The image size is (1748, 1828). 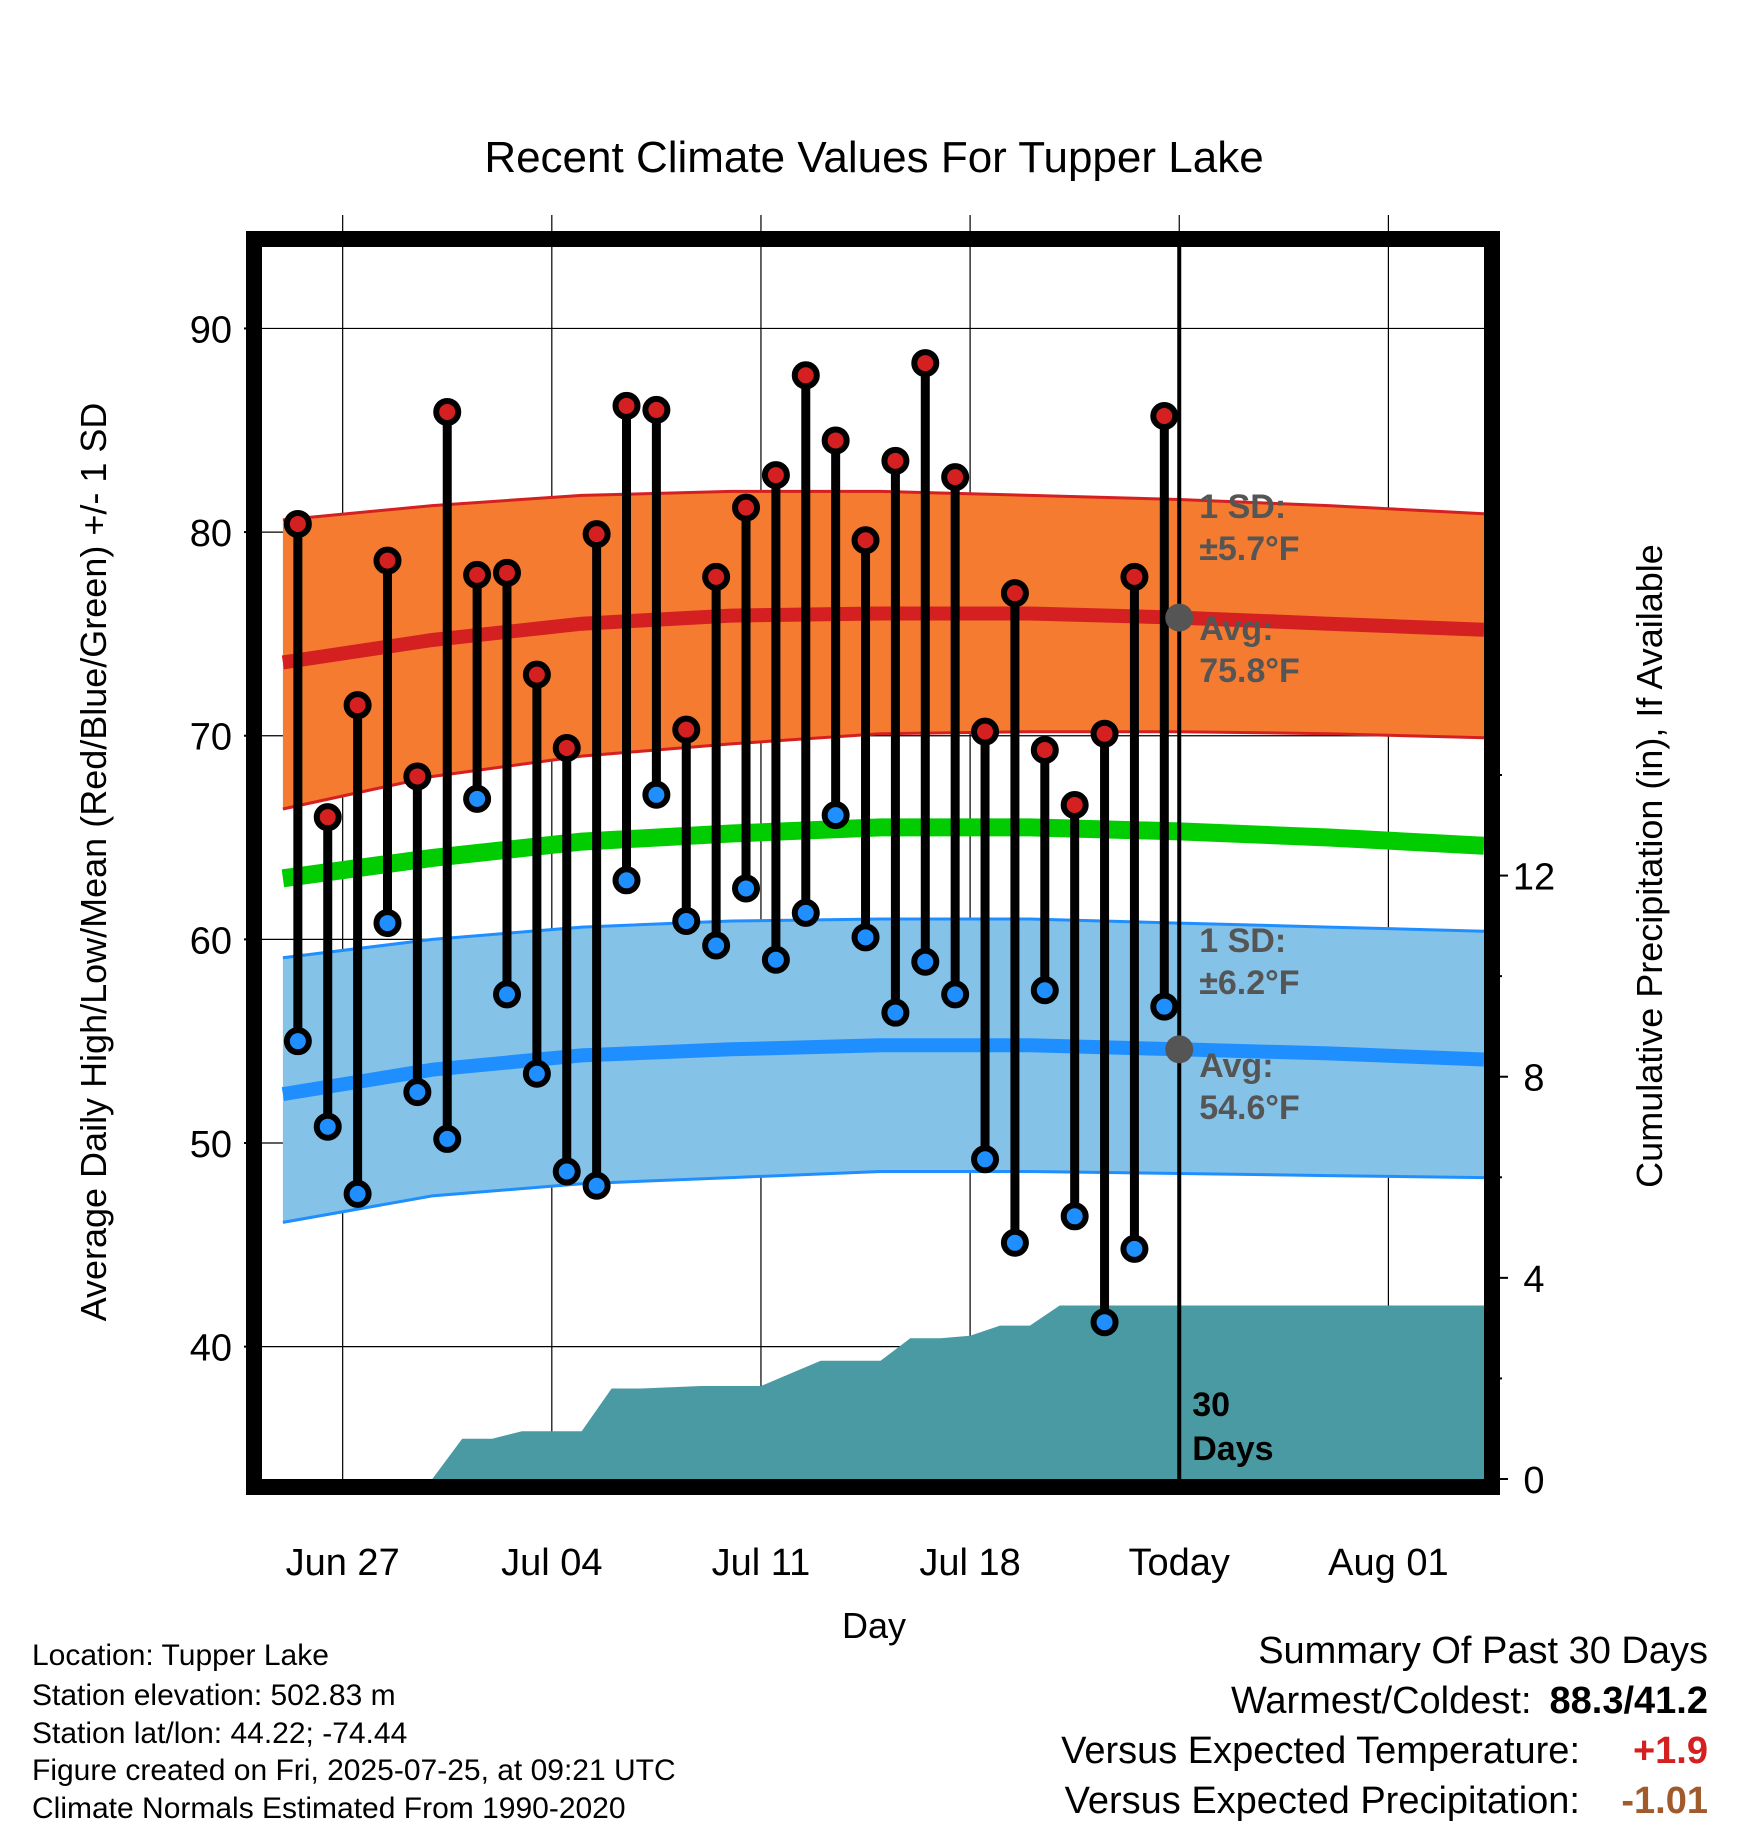 I want to click on x-axis-title: Day, so click(x=874, y=1625).